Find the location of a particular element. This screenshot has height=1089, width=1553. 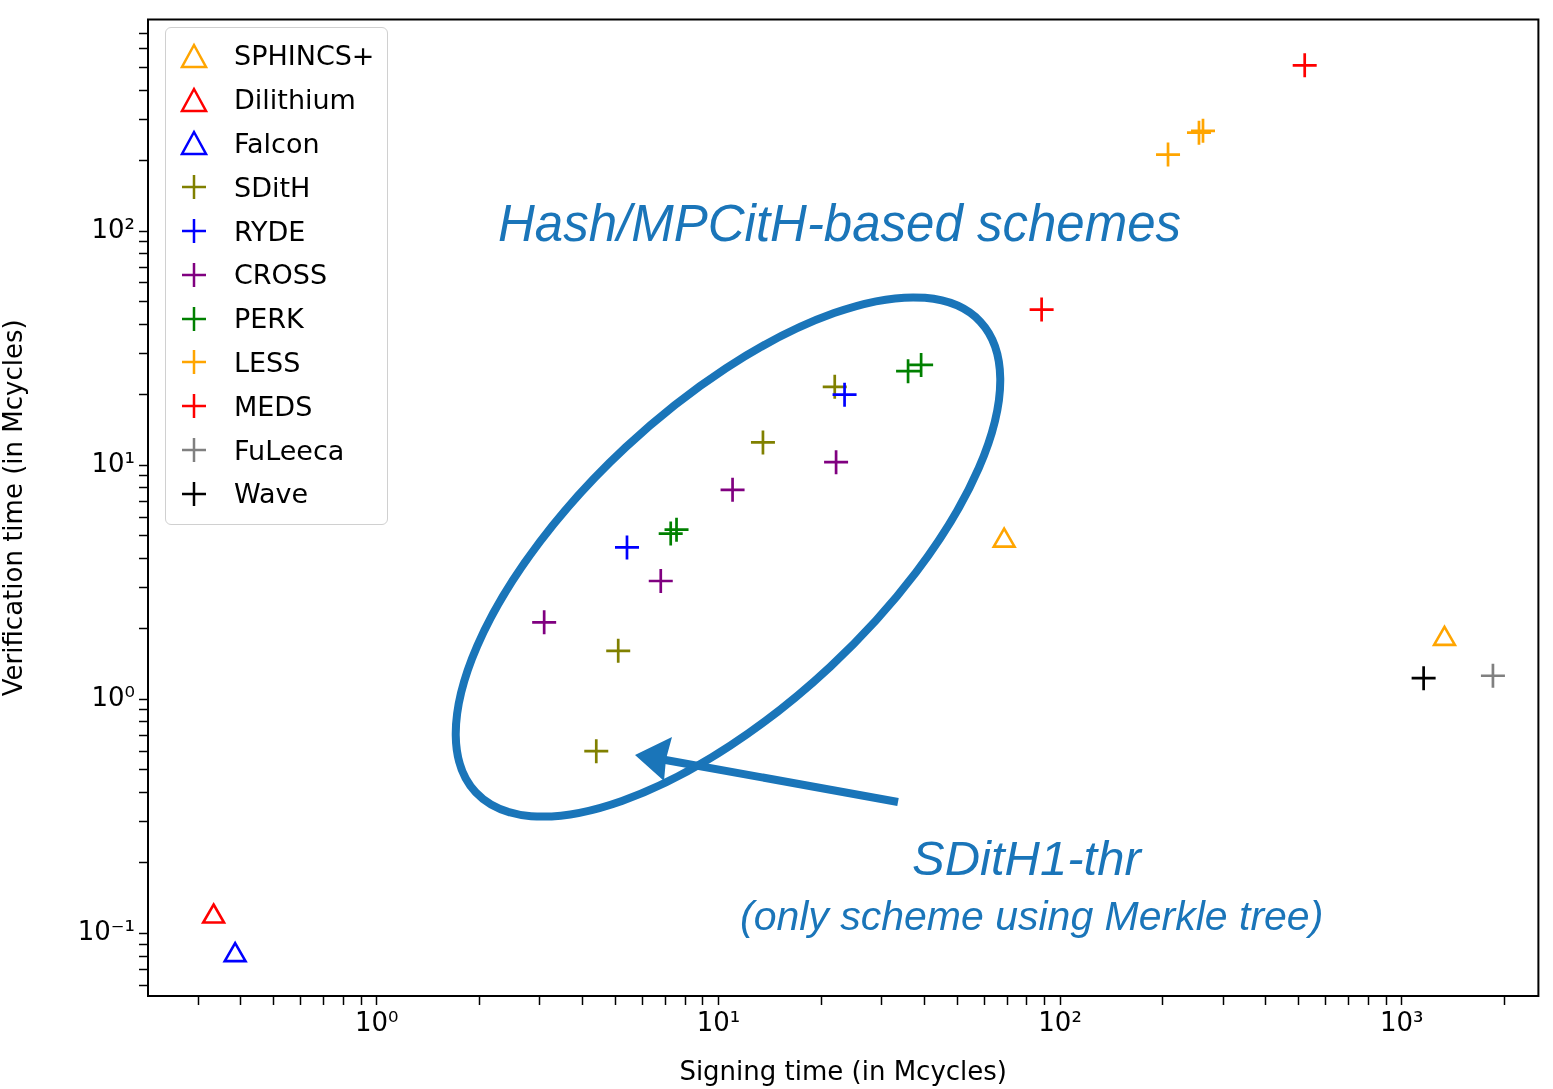

y-tick-label: 10⁰ is located at coordinates (113, 696).